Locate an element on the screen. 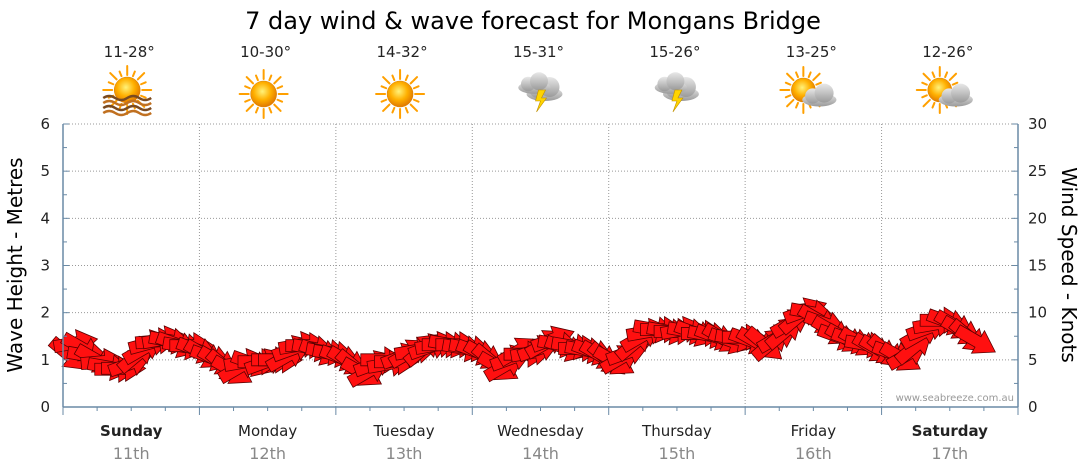  day-temperature: 11-28° is located at coordinates (129, 52).